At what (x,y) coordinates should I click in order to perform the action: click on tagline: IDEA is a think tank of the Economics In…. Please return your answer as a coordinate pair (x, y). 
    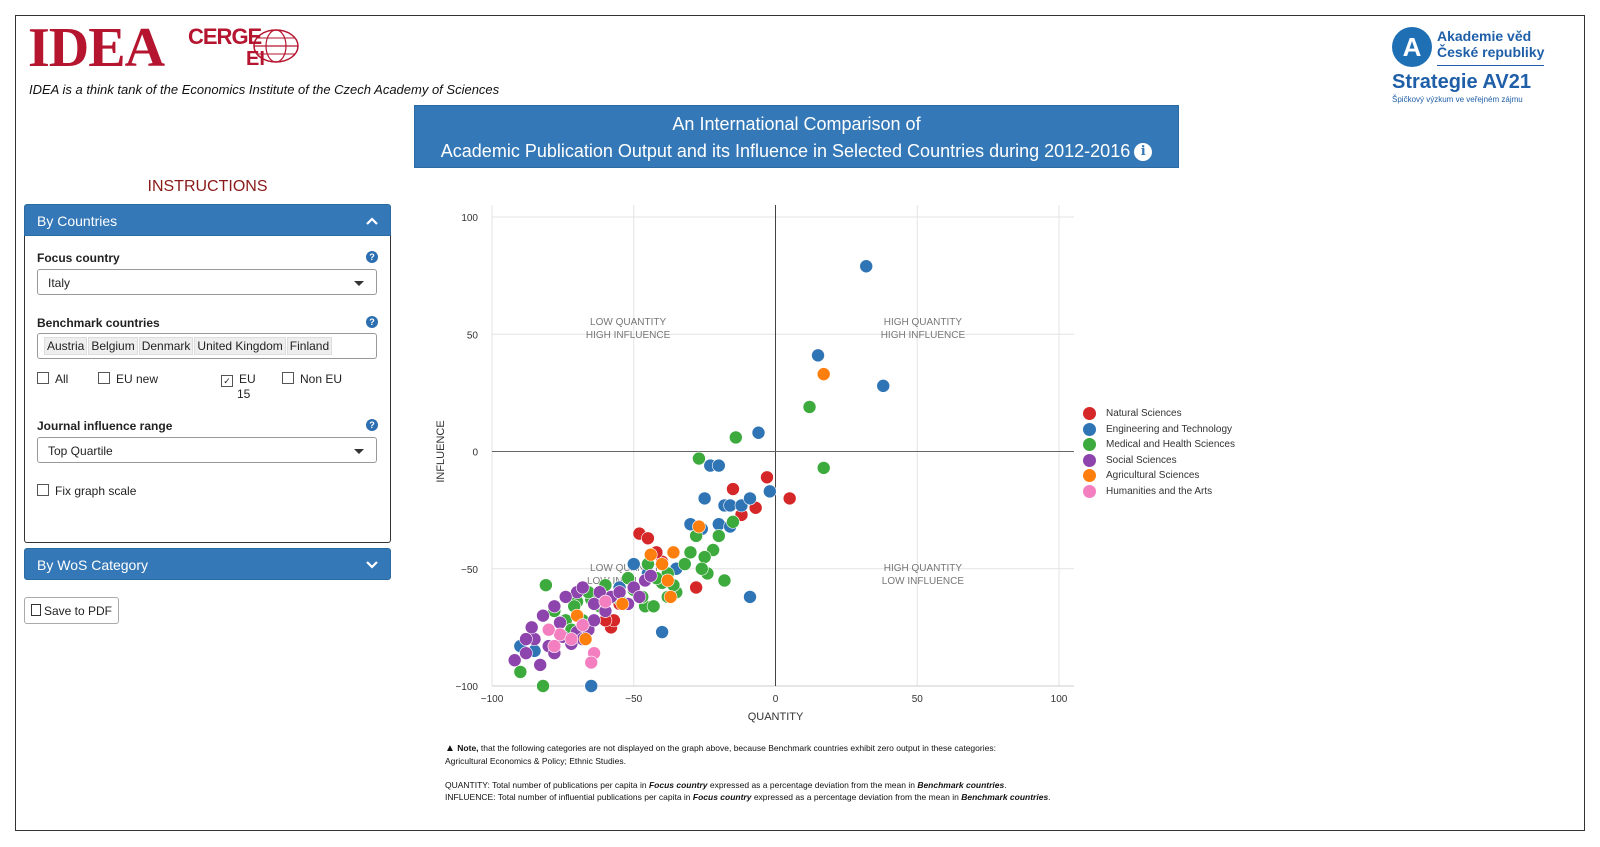
    Looking at the image, I should click on (264, 89).